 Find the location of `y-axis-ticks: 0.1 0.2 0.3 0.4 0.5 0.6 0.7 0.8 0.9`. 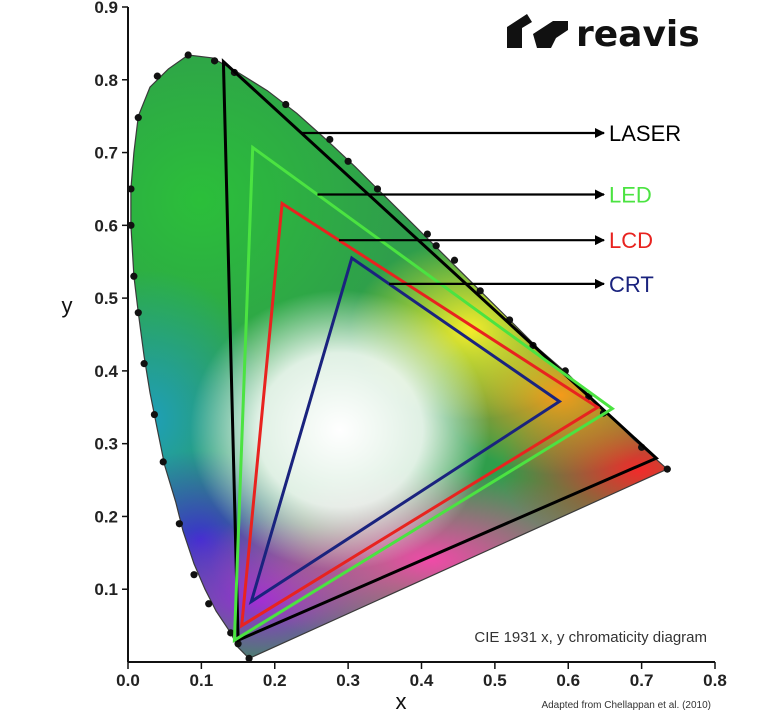

y-axis-ticks: 0.1 0.2 0.3 0.4 0.5 0.6 0.7 0.8 0.9 is located at coordinates (111, 299).